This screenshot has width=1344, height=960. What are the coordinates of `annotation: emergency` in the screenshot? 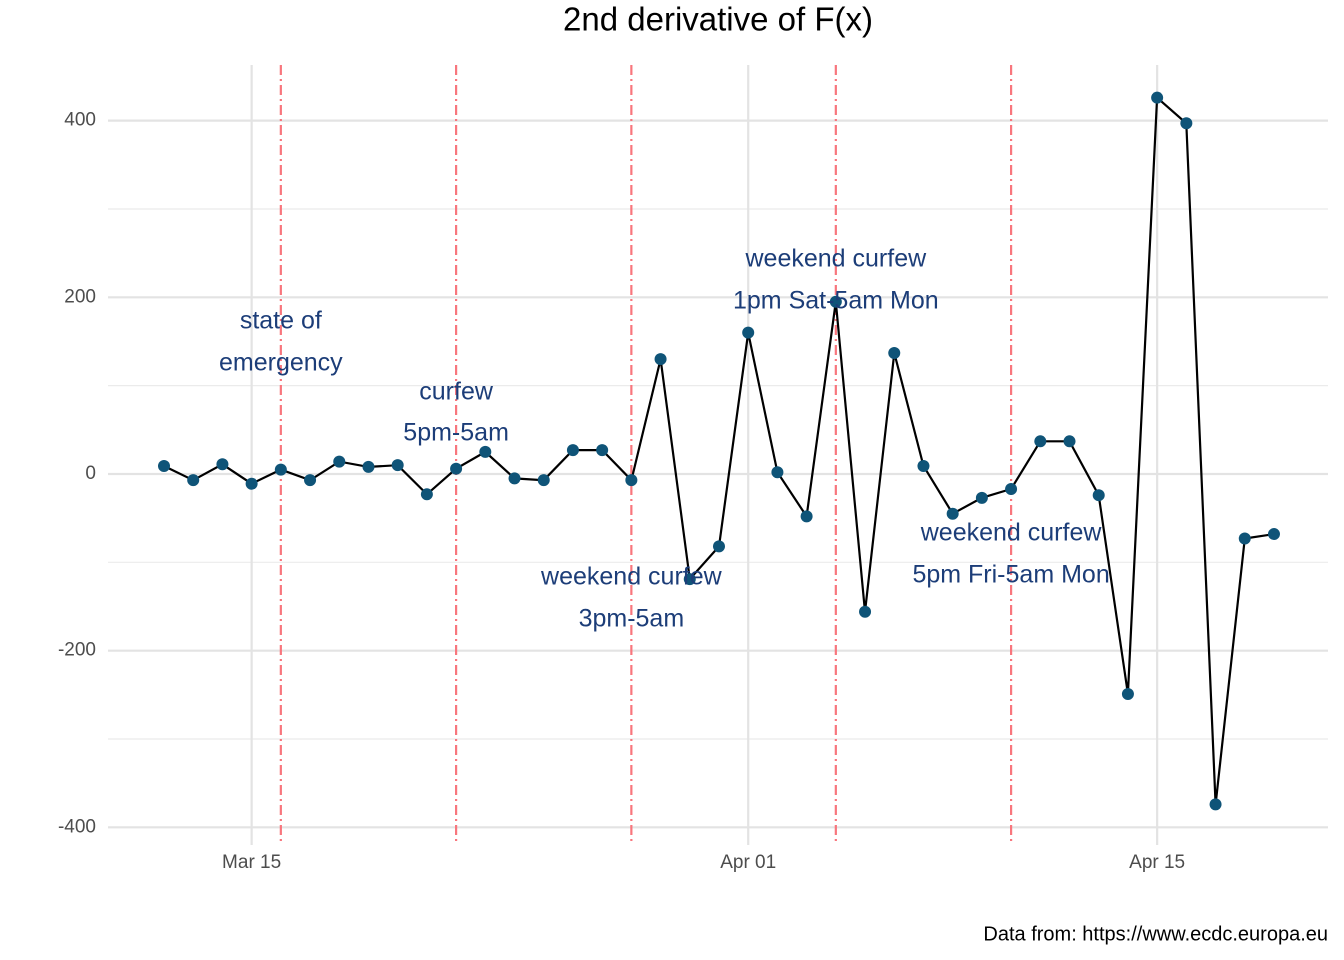 It's located at (281, 363).